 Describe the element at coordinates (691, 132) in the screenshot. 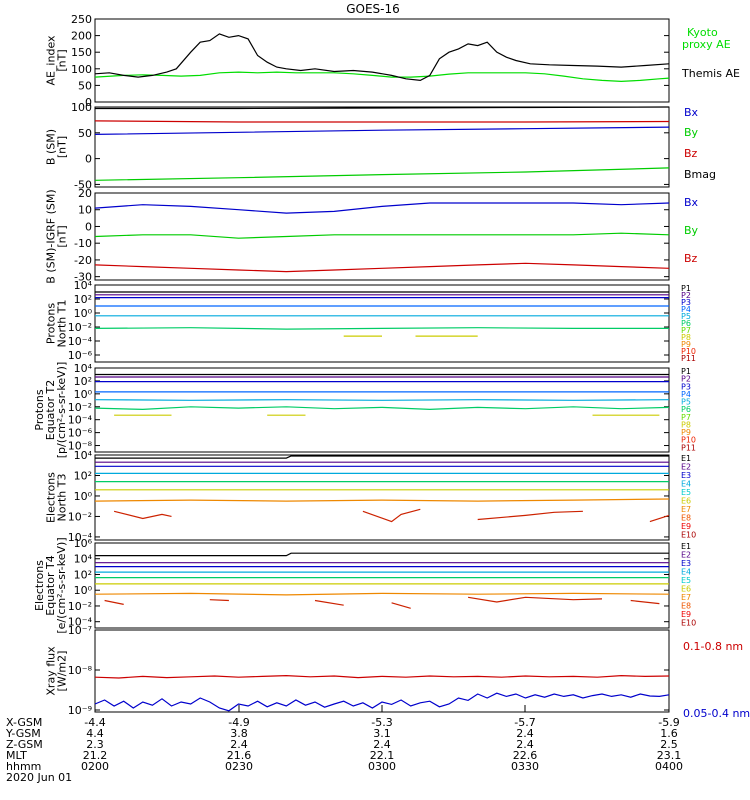

I see `legend-label: By` at that location.